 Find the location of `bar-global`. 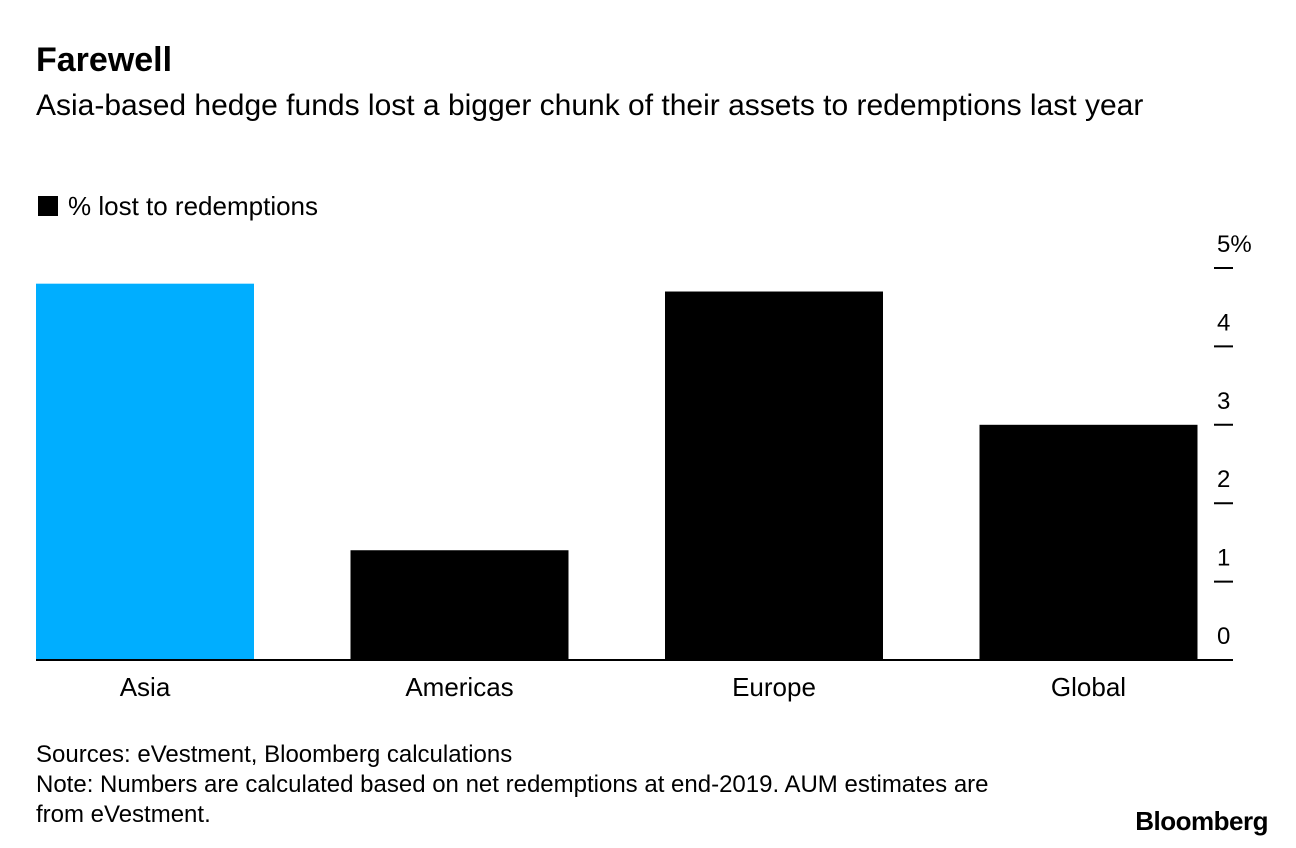

bar-global is located at coordinates (1089, 542).